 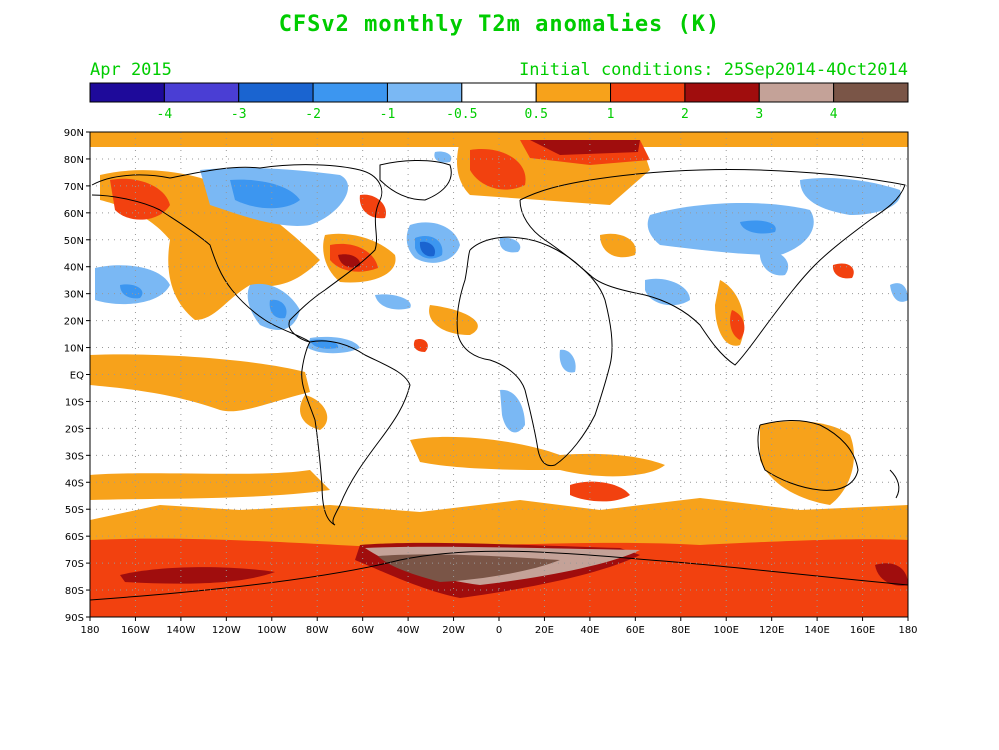 What do you see at coordinates (74, 241) in the screenshot?
I see `lat-tick-label: 50N` at bounding box center [74, 241].